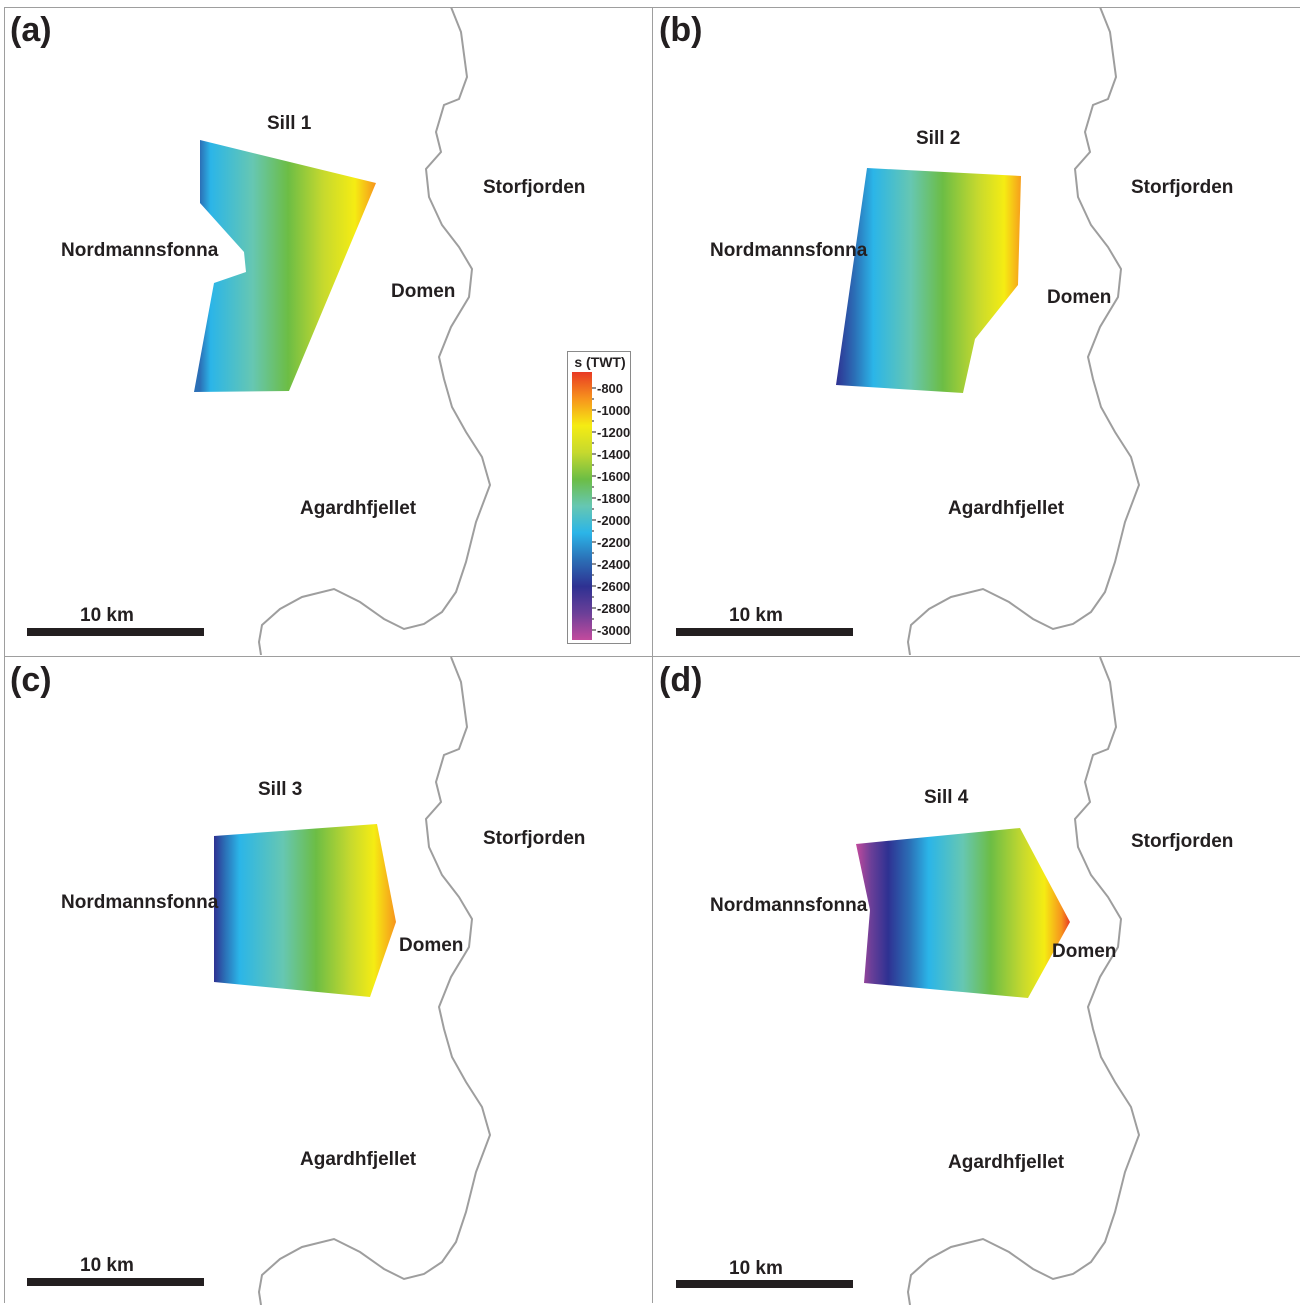  What do you see at coordinates (31, 680) in the screenshot?
I see `panel-label: (c)` at bounding box center [31, 680].